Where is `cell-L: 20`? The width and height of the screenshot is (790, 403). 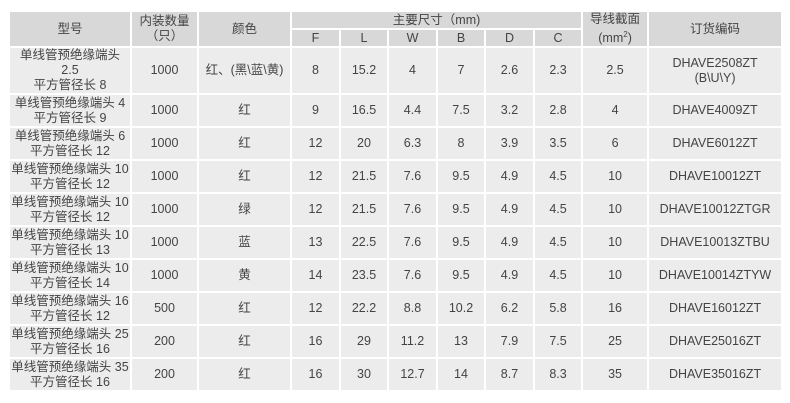
cell-L: 20 is located at coordinates (364, 144).